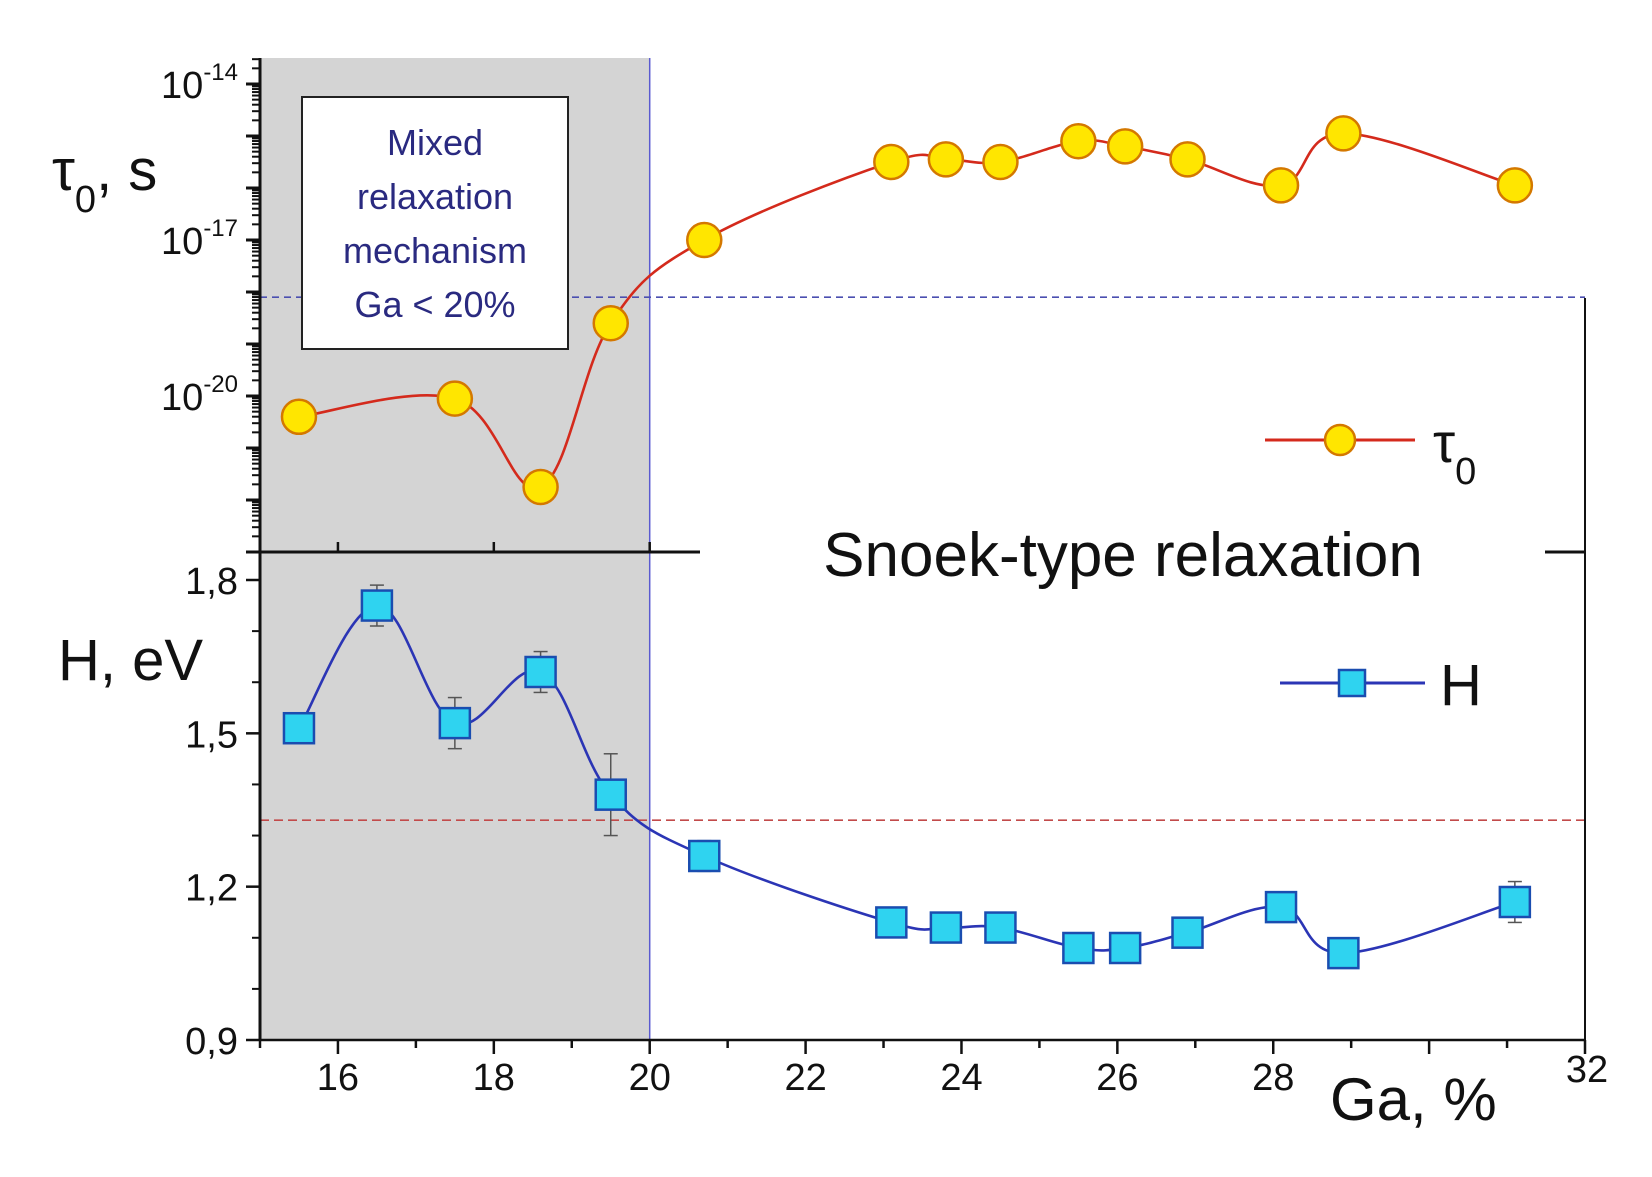 The image size is (1652, 1177). Describe the element at coordinates (494, 1078) in the screenshot. I see `x-tick-label: 18` at that location.